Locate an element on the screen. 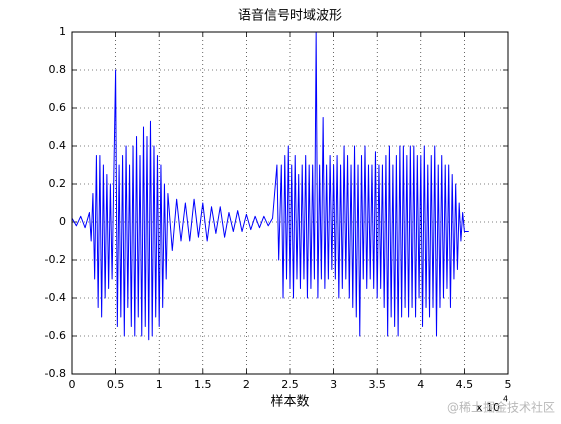  x-tick-label: 4 is located at coordinates (420, 384).